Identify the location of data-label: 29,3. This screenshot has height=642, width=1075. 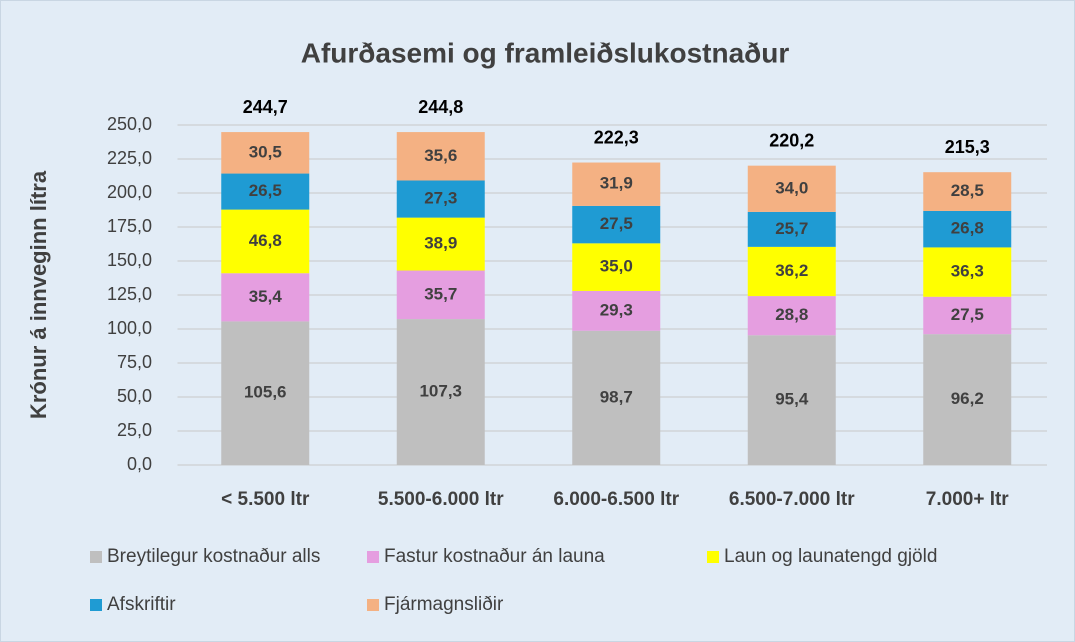
(616, 309).